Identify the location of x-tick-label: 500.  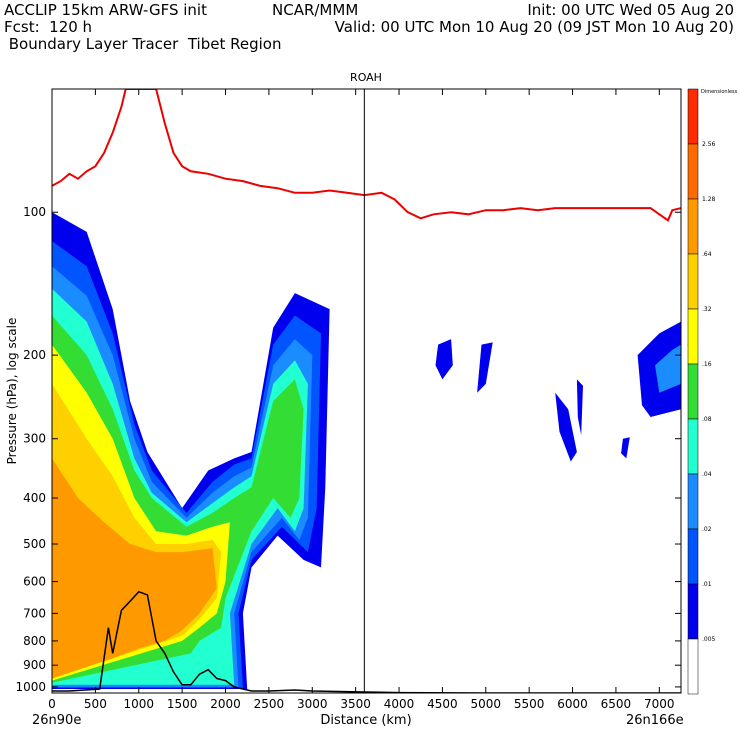
(95, 704).